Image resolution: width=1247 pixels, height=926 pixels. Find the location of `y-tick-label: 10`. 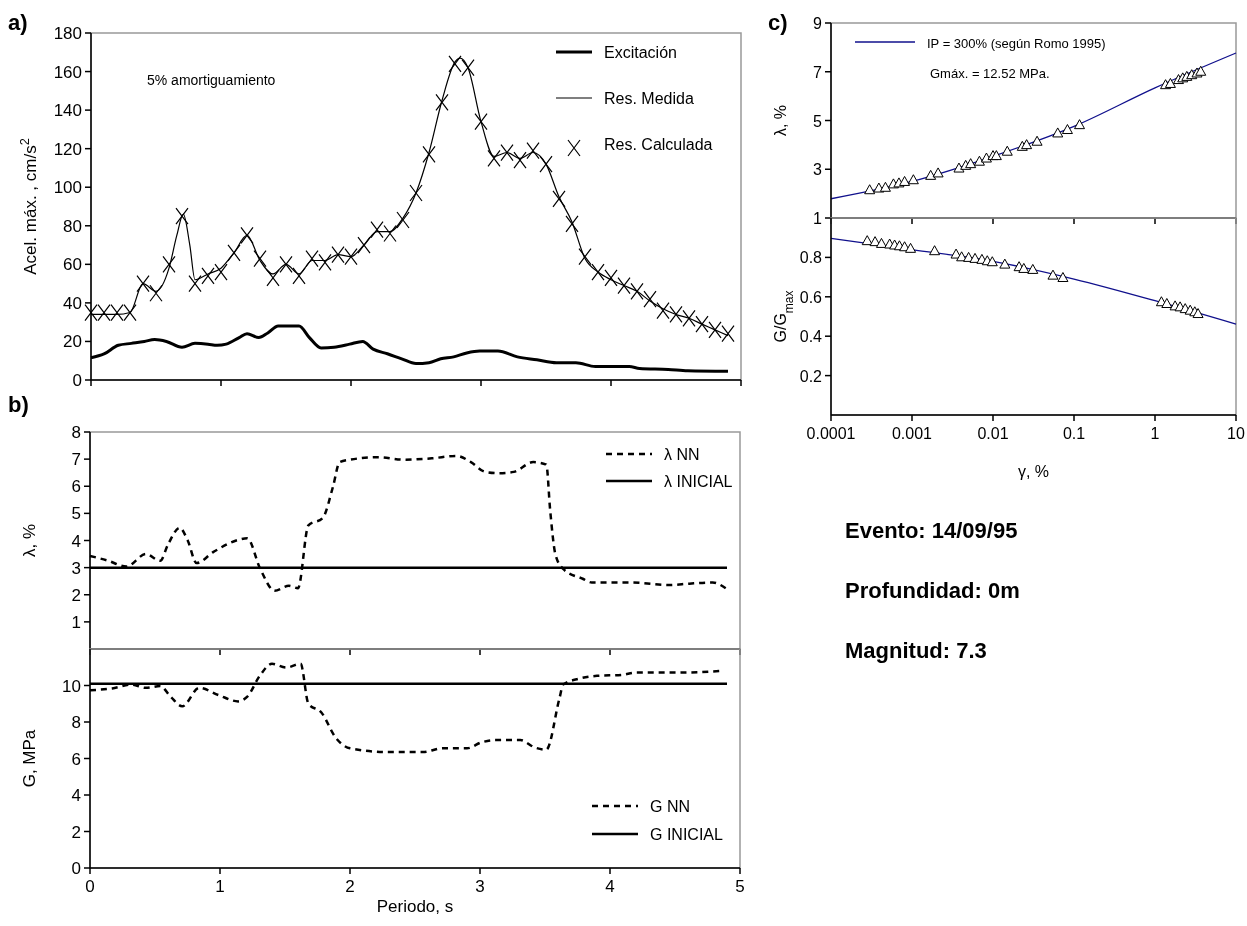

y-tick-label: 10 is located at coordinates (71, 686).